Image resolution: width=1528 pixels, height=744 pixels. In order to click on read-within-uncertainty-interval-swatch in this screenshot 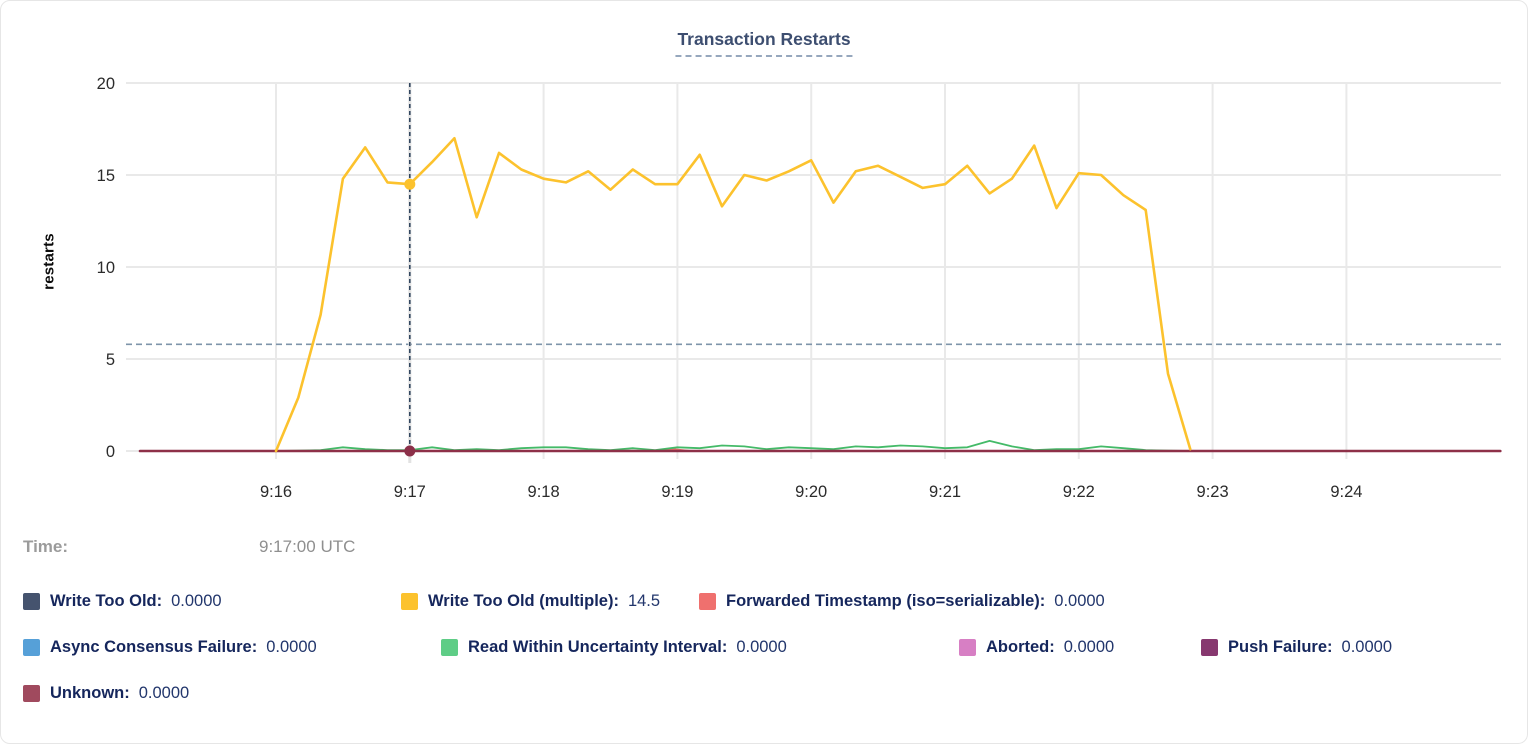, I will do `click(449, 647)`.